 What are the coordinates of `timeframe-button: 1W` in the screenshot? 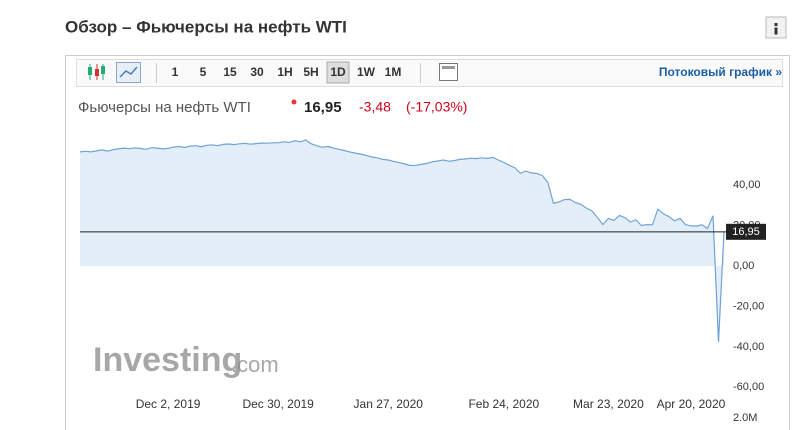 It's located at (366, 72).